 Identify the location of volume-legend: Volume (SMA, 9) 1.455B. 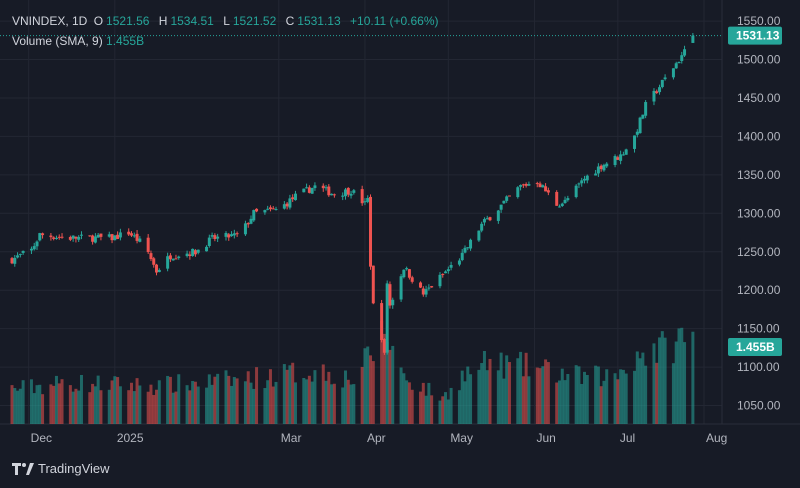
(78, 41).